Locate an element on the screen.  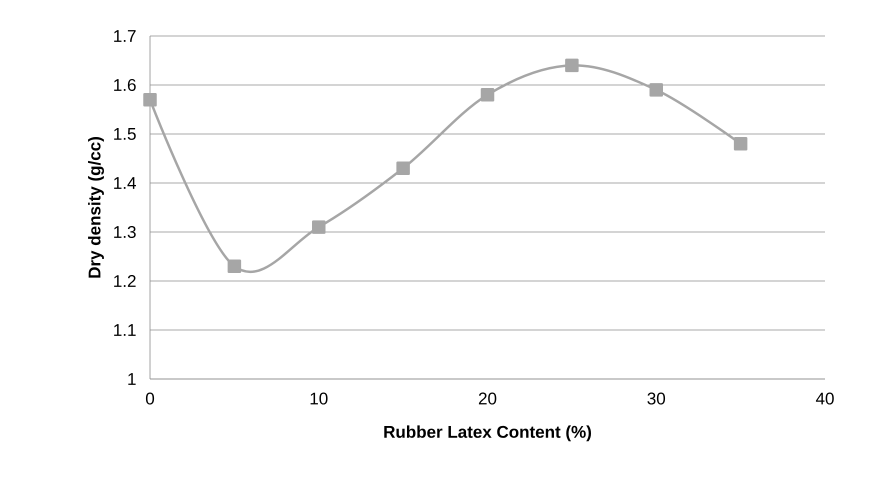
y-tick-label: 1 is located at coordinates (132, 379).